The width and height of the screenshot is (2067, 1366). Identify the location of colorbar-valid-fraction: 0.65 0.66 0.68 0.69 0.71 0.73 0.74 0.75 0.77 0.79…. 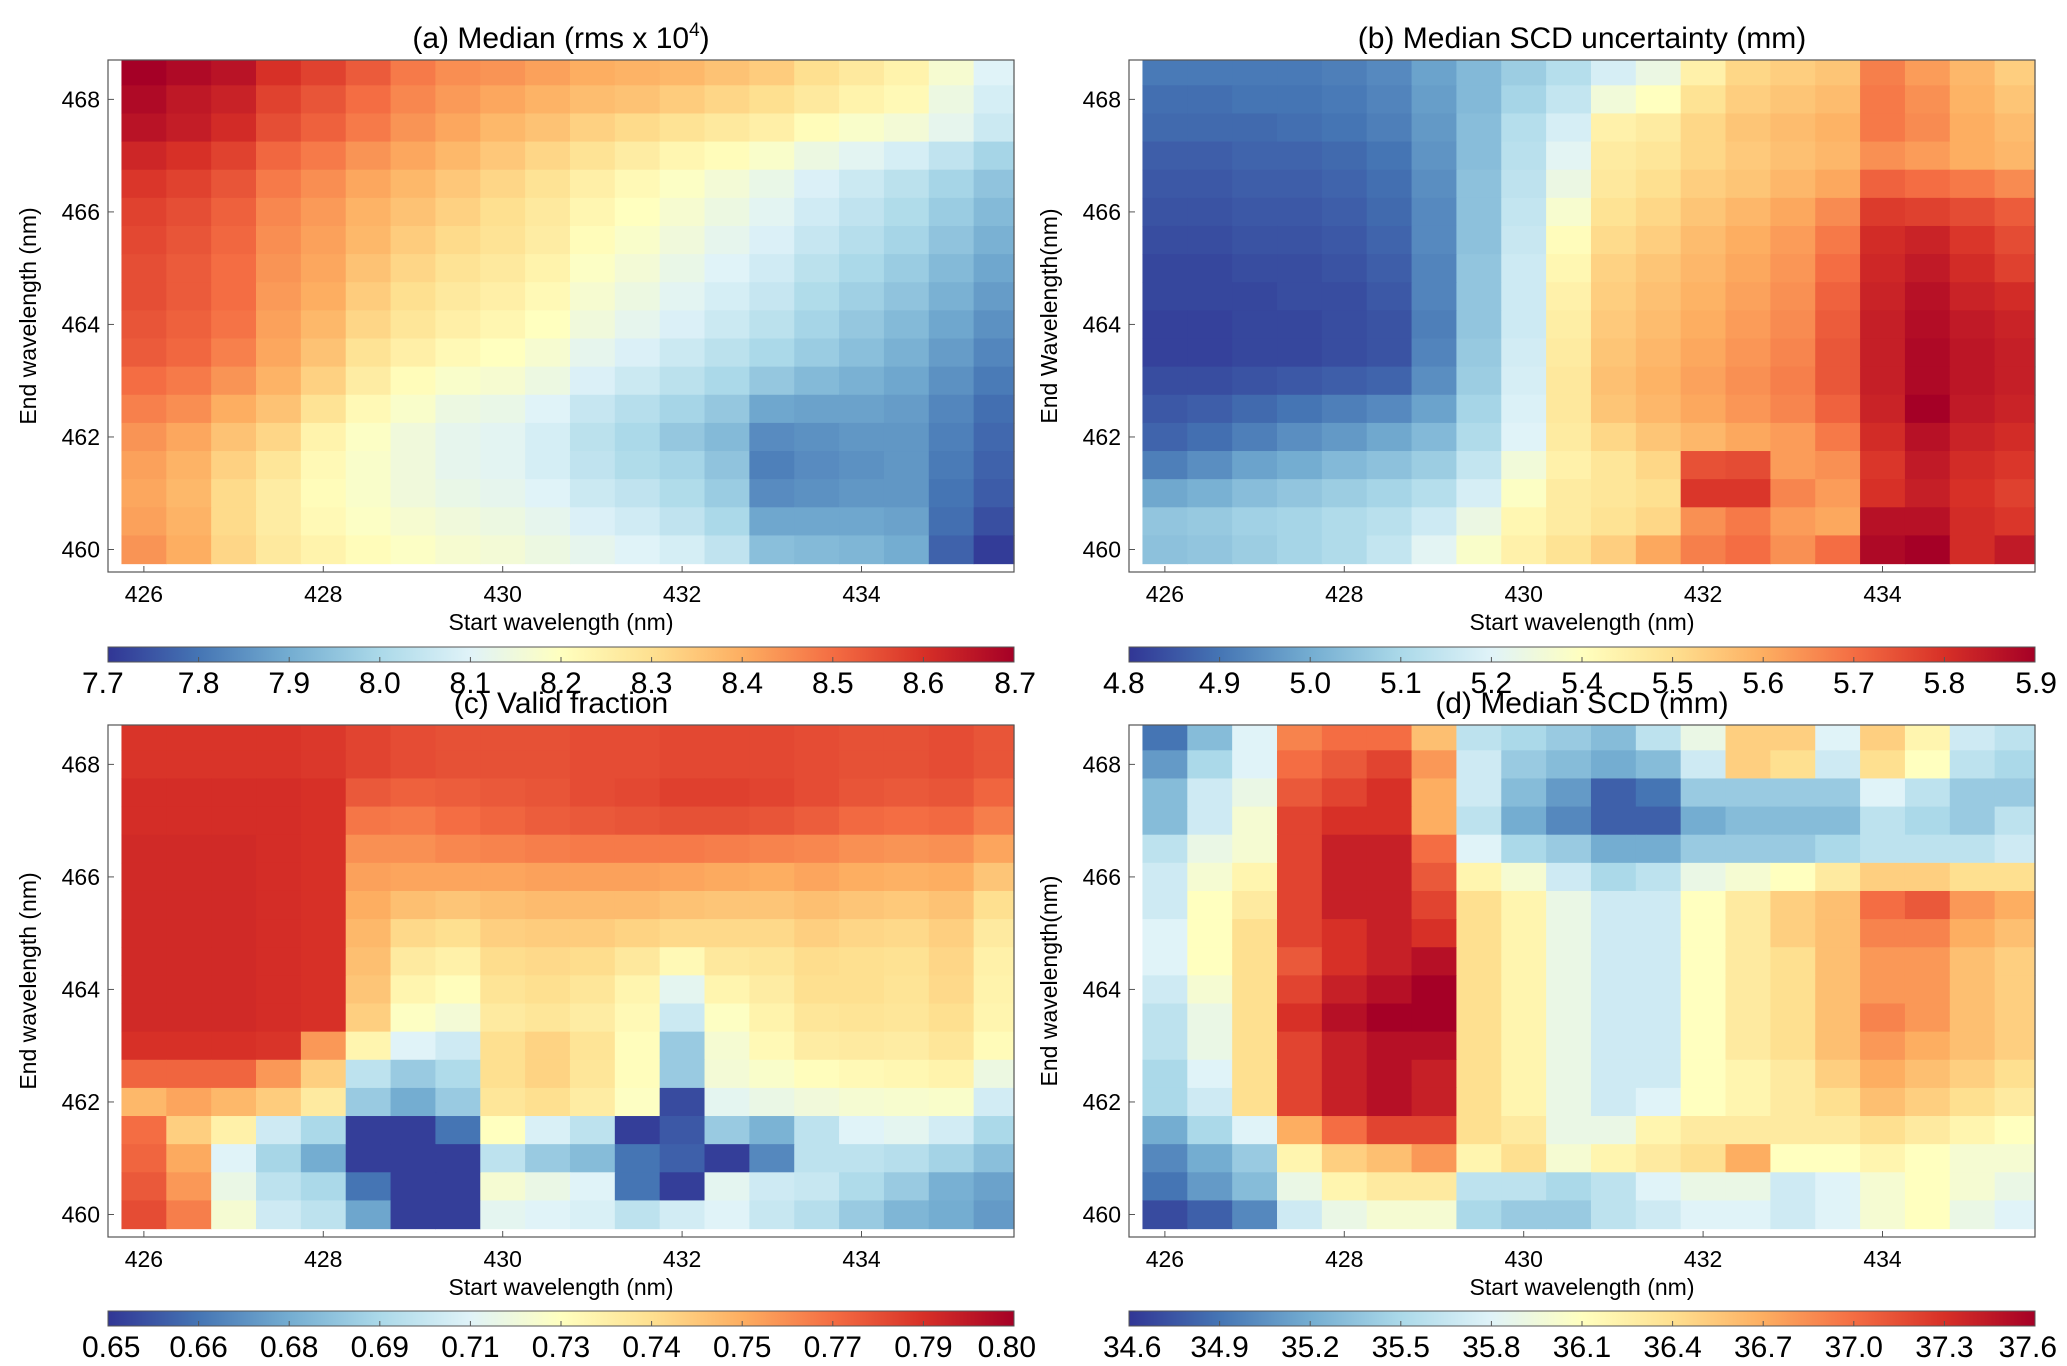
(559, 1337).